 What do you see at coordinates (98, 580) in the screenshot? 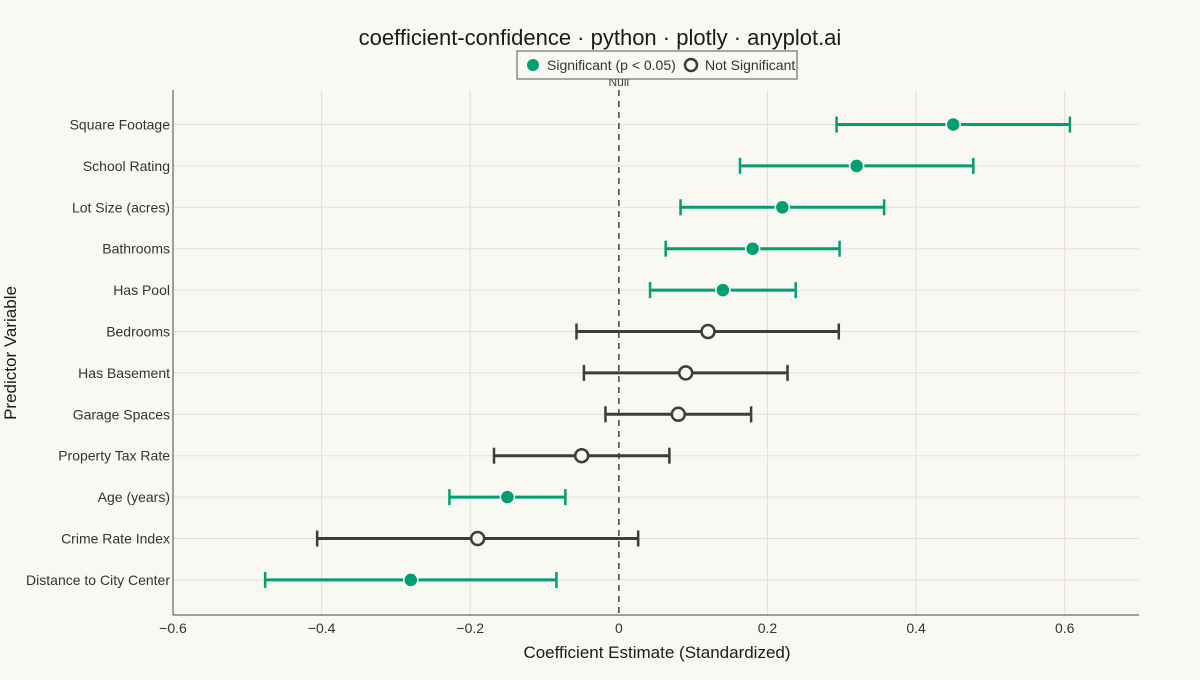
I see `category-label: Distance to City Center` at bounding box center [98, 580].